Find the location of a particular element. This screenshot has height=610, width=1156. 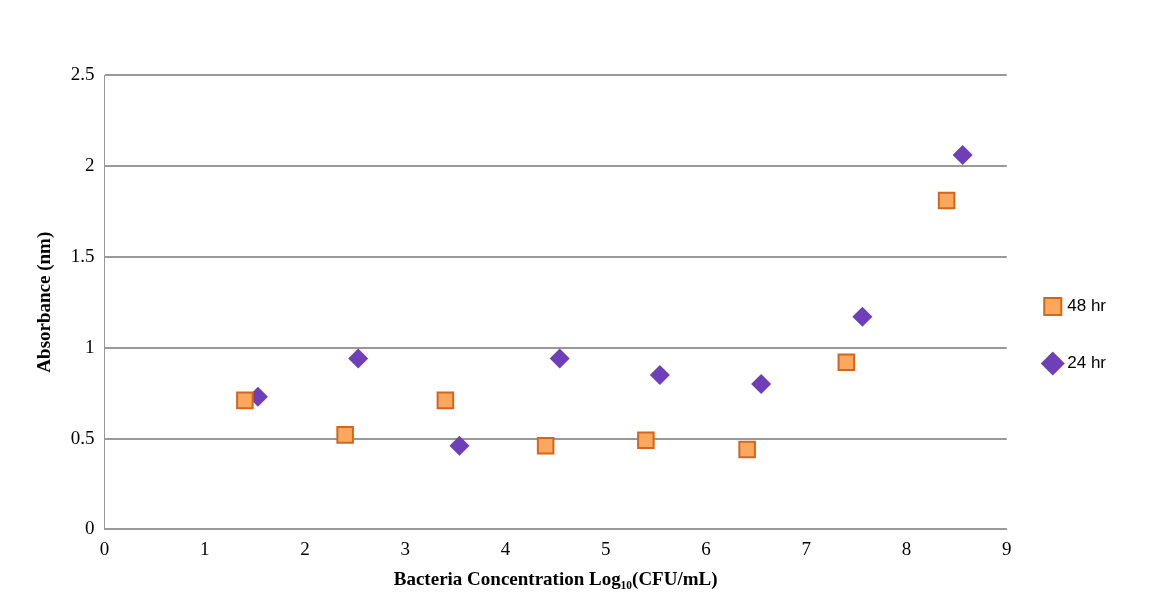

y-tick-label: 0.5 is located at coordinates (82, 437).